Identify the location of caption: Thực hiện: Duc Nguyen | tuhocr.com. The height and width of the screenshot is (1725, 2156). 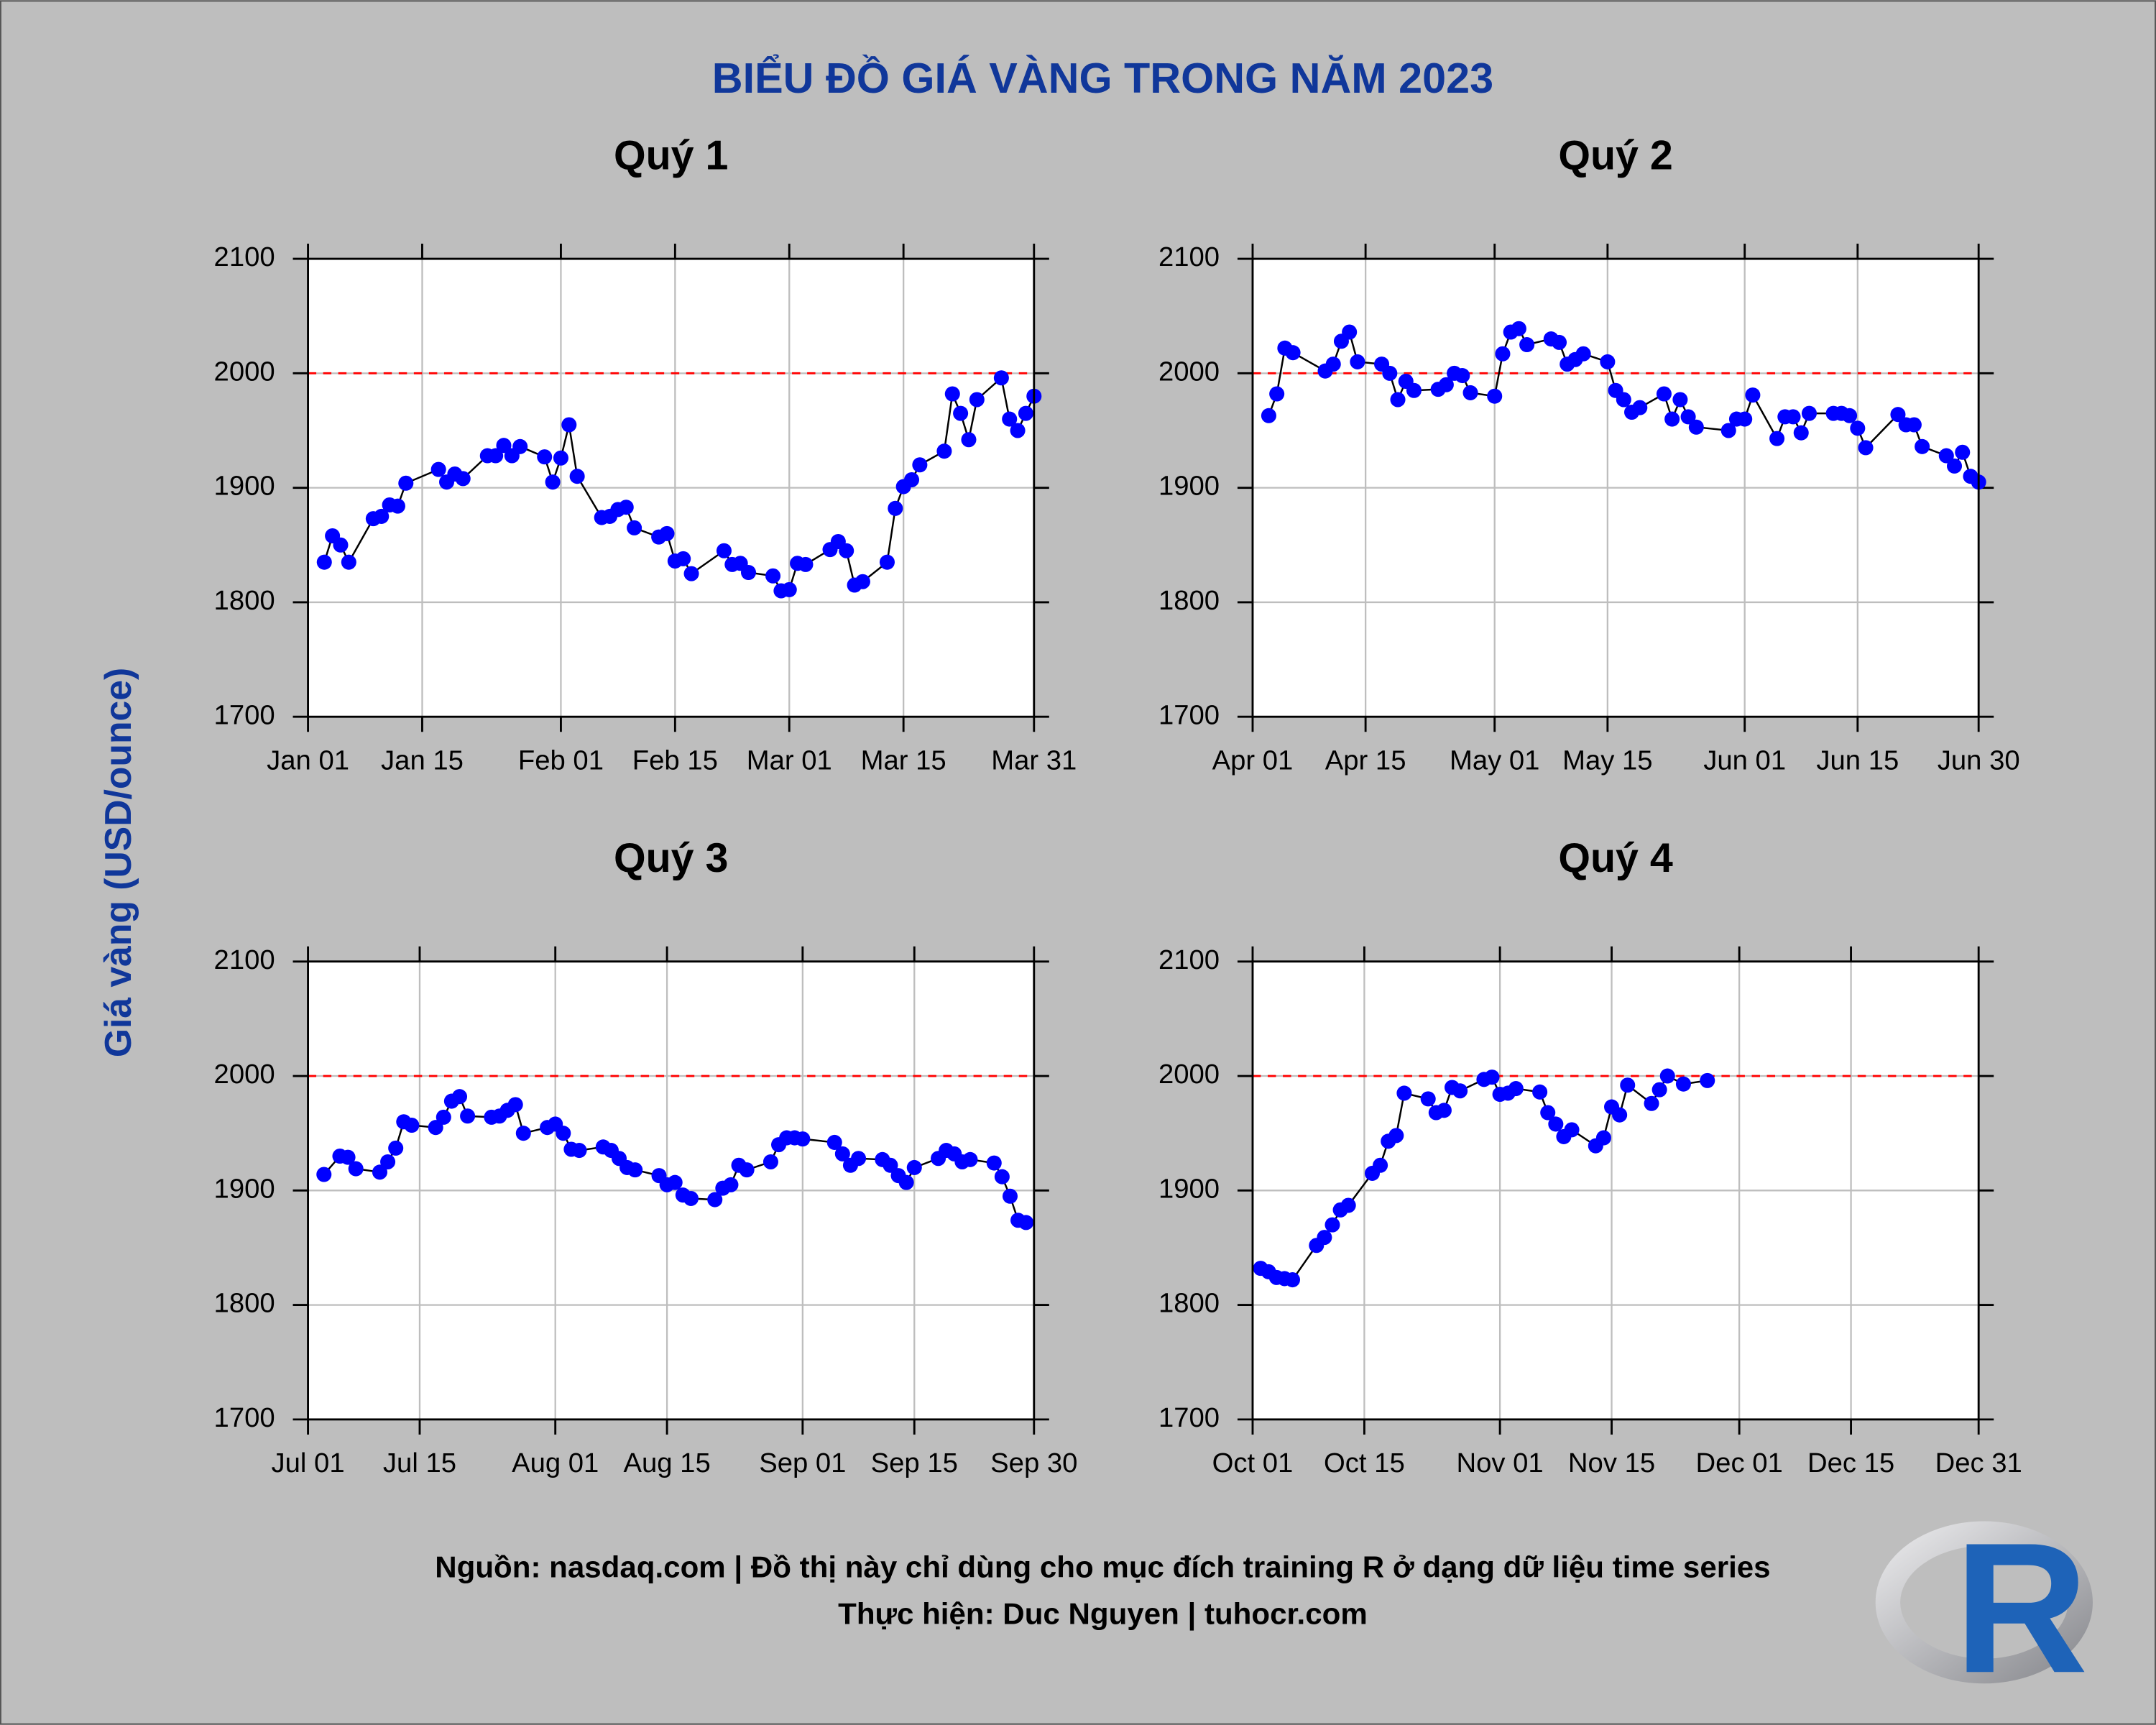
(1103, 1614).